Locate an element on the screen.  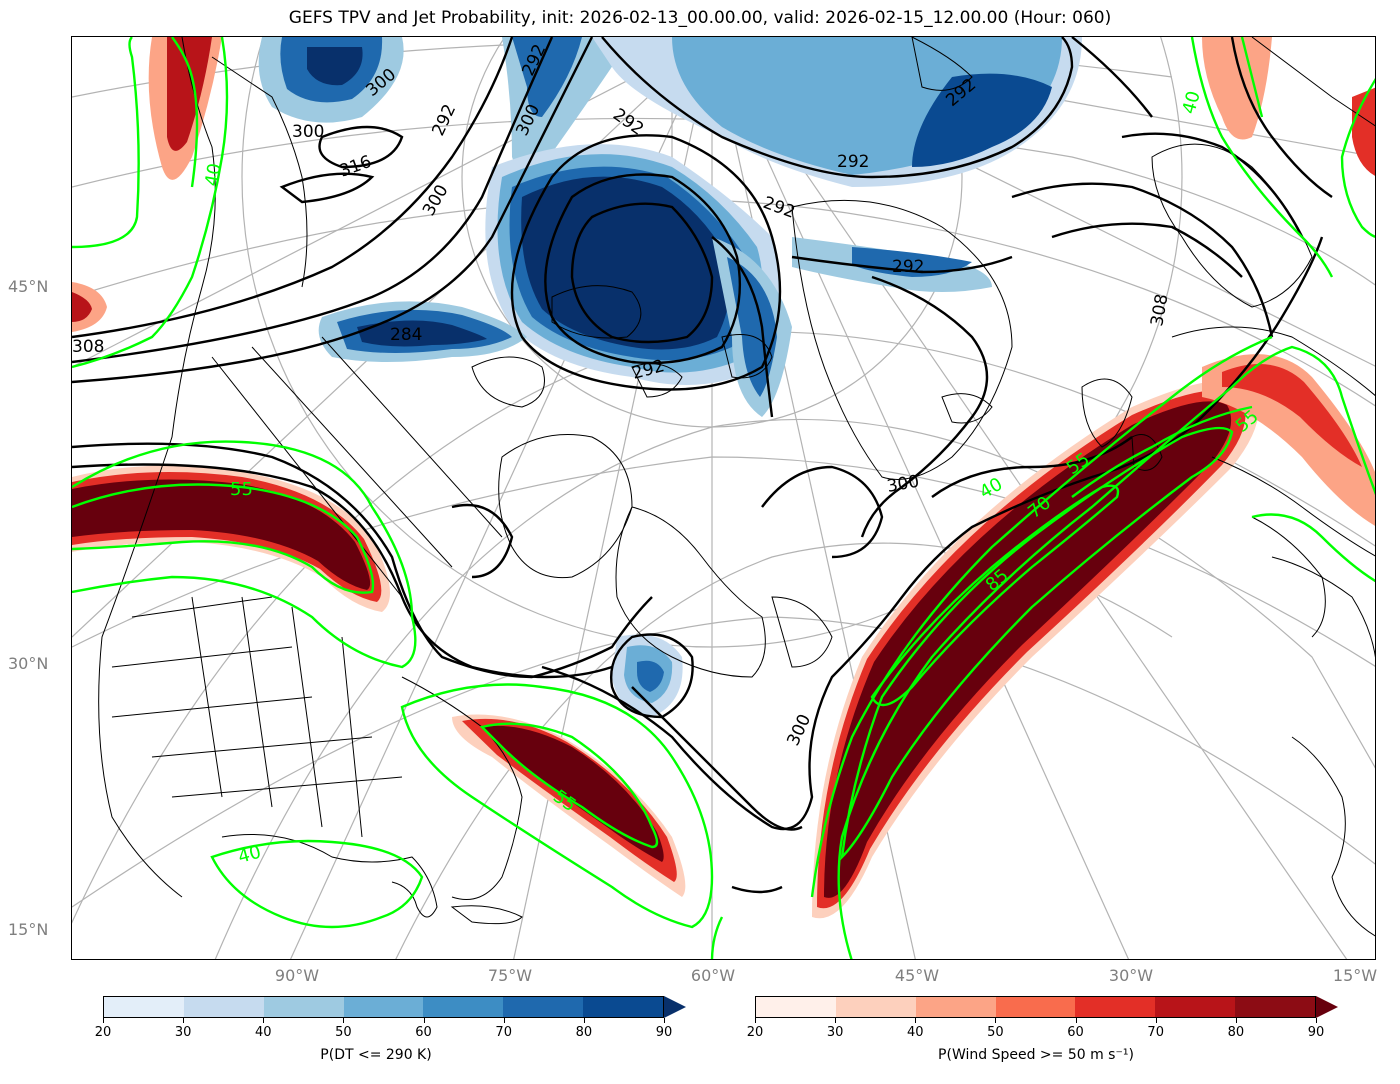
jet-colorbar-tick-label: 90 is located at coordinates (1316, 1032).